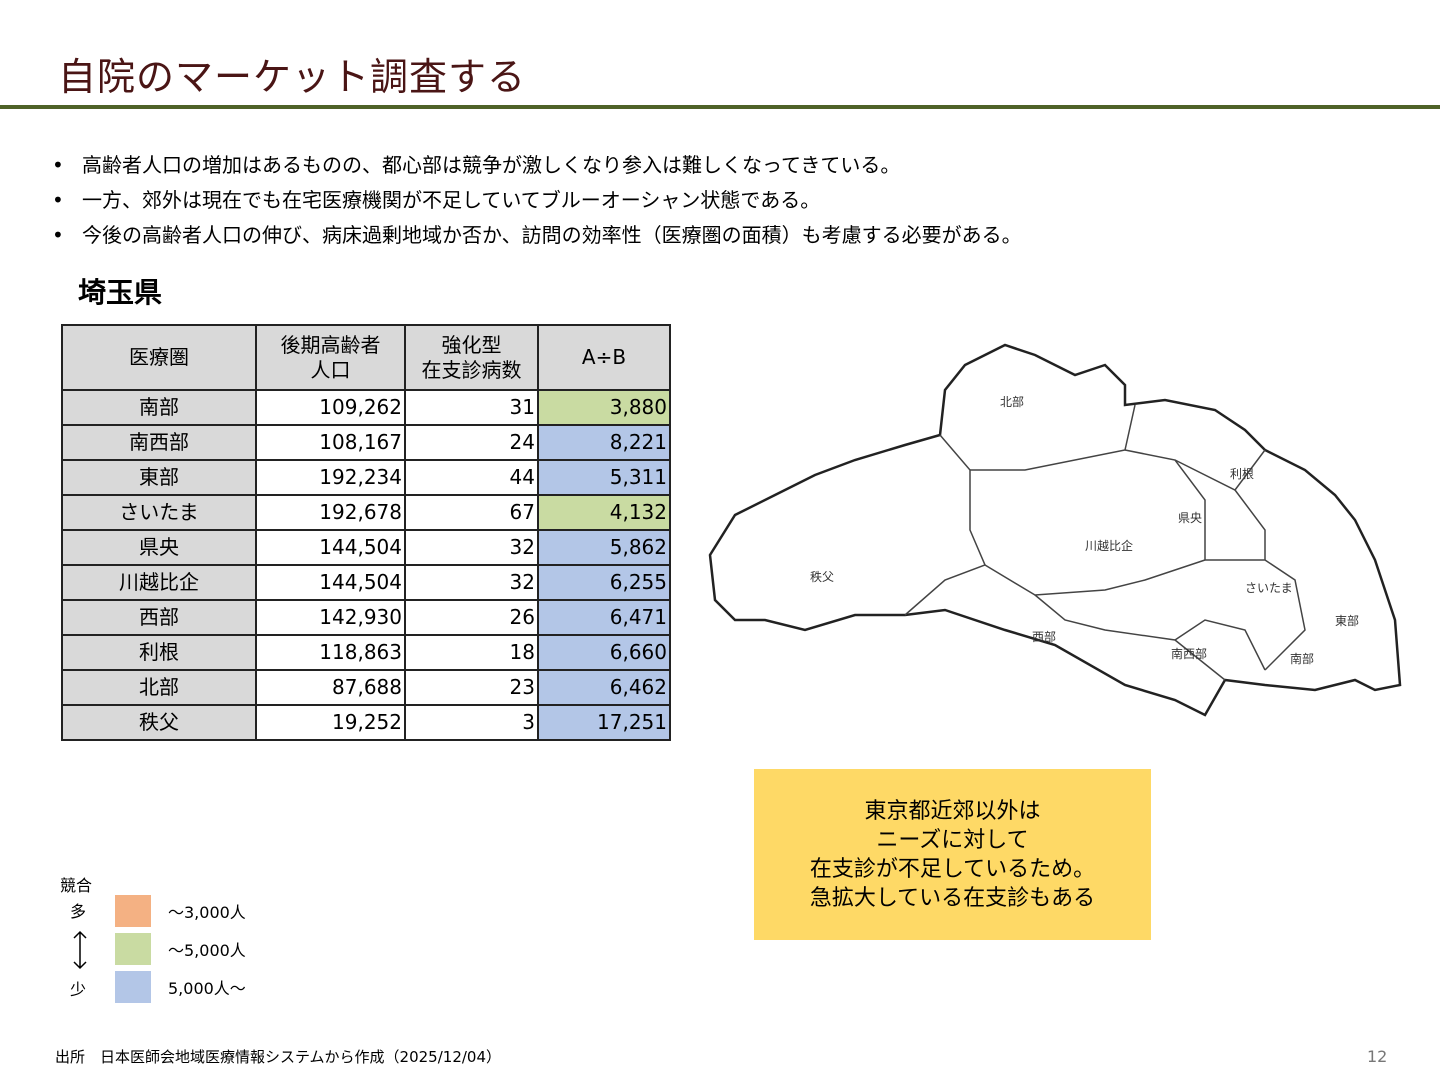 This screenshot has width=1440, height=1080. I want to click on legend-label: ～3,000人, so click(207, 912).